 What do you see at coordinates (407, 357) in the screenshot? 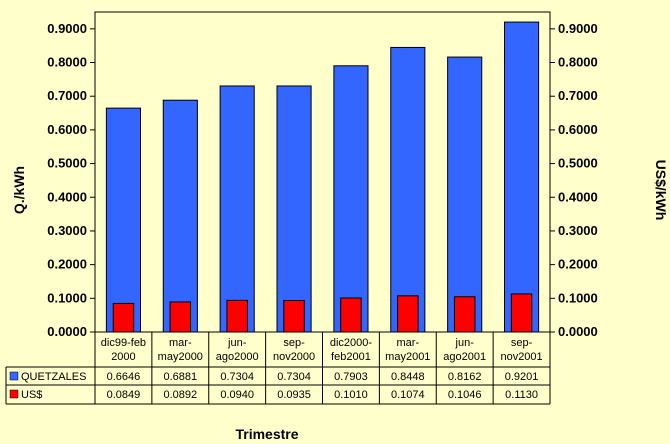
I see `x-tick-label: may2001` at bounding box center [407, 357].